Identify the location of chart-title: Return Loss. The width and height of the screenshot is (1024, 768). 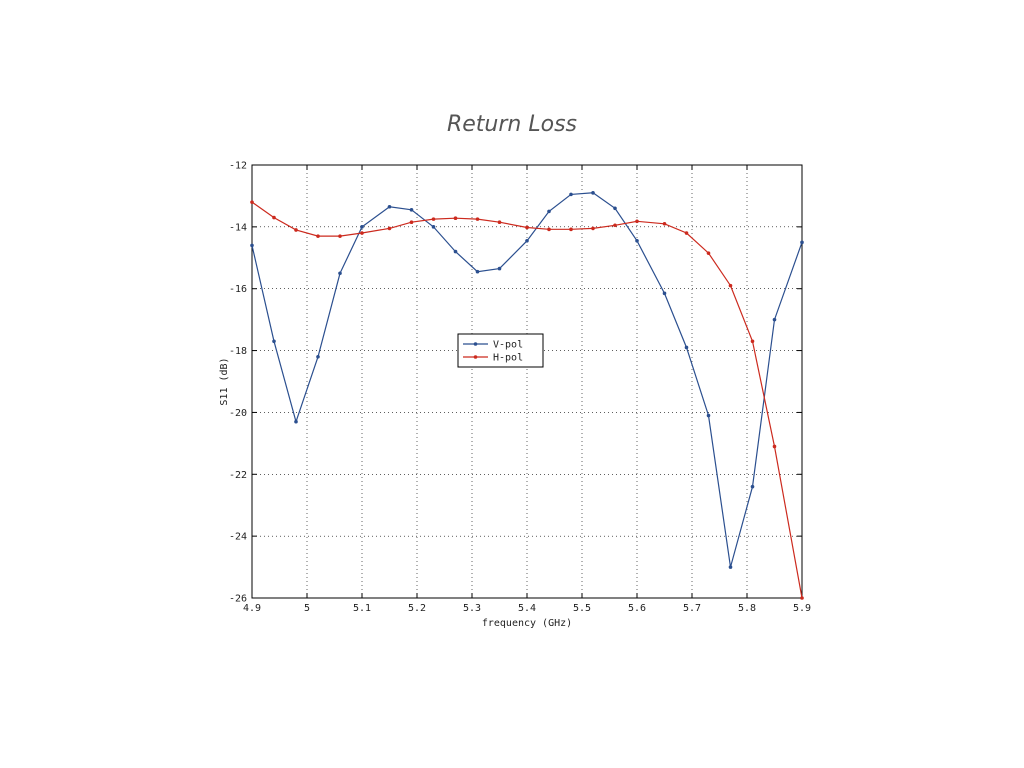
(511, 124).